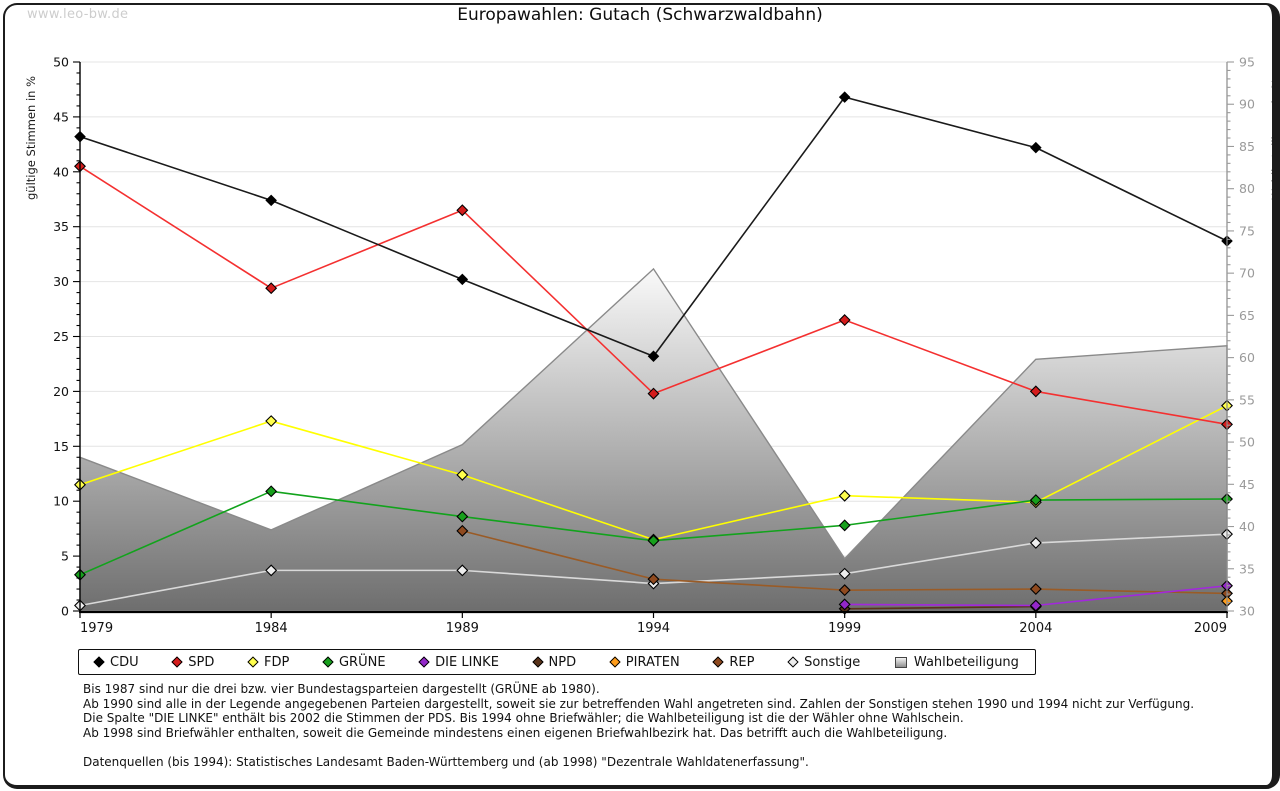 The width and height of the screenshot is (1280, 791). What do you see at coordinates (1247, 526) in the screenshot?
I see `right-axis-tick-label: 40` at bounding box center [1247, 526].